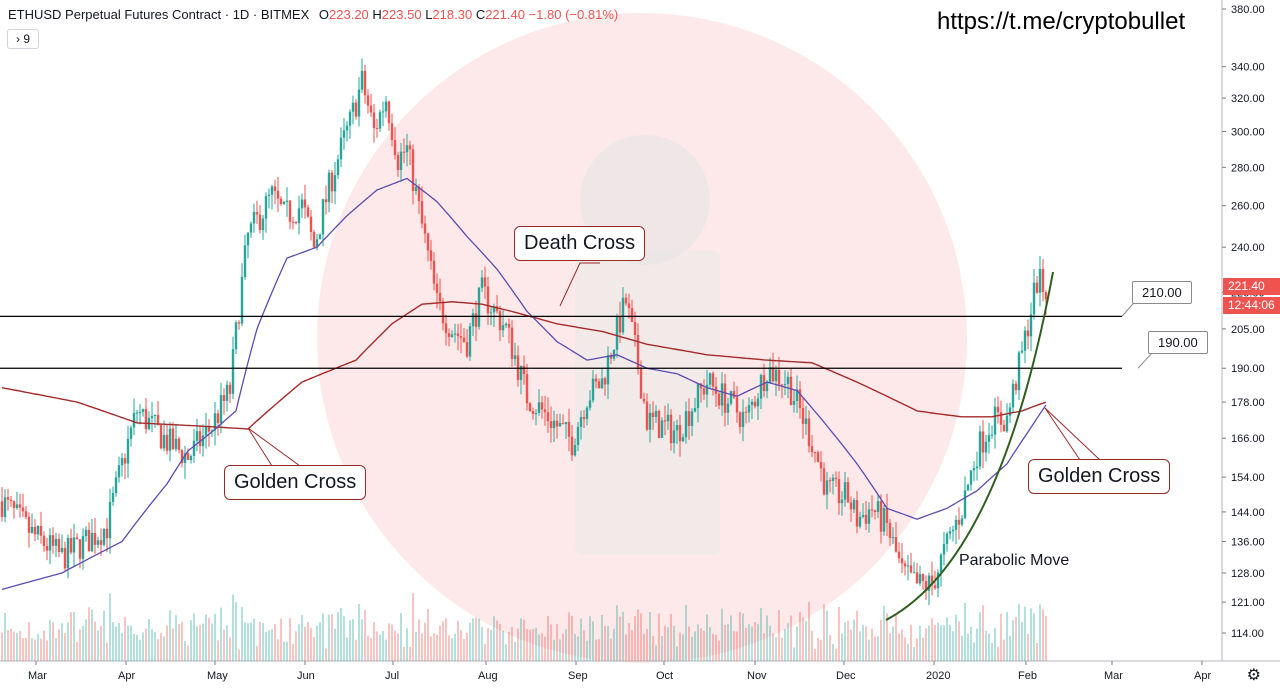 This screenshot has height=689, width=1280. I want to click on y-tick-label: 260.00, so click(1248, 207).